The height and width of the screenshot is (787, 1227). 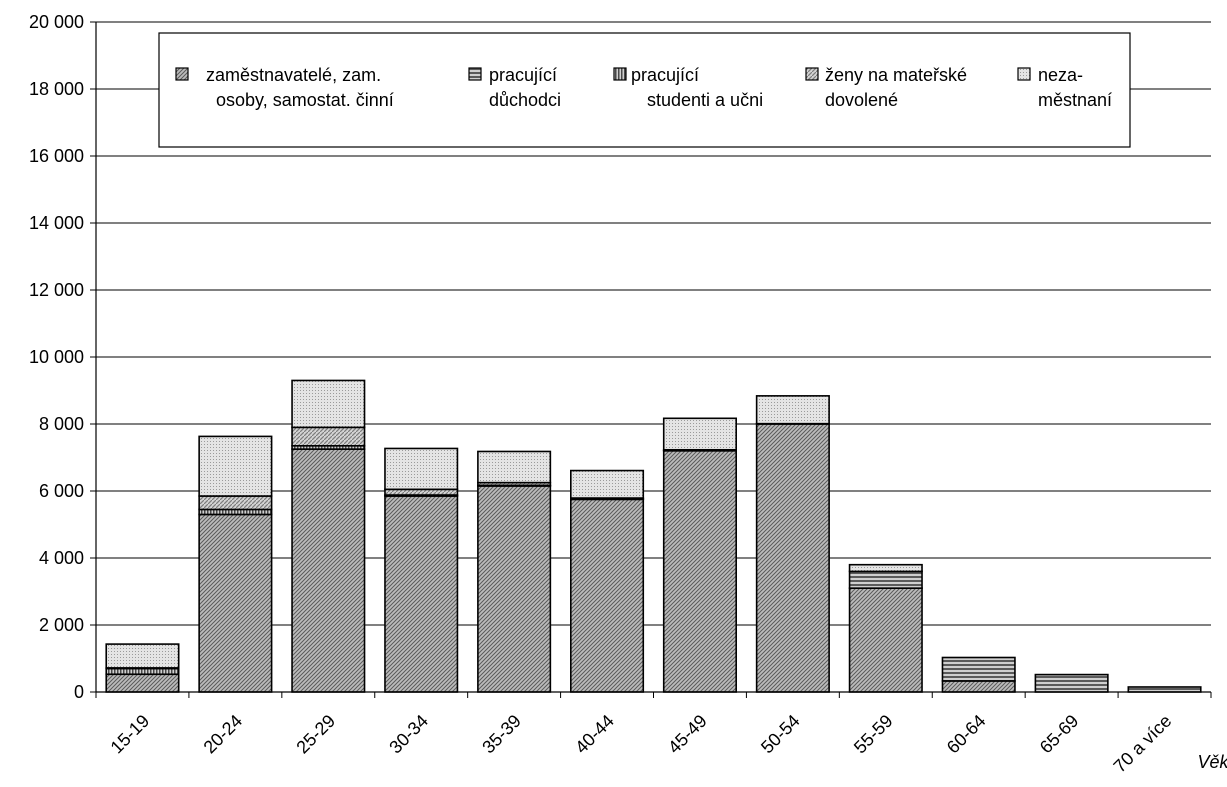 I want to click on y-tick-label: 18 000, so click(x=56, y=89).